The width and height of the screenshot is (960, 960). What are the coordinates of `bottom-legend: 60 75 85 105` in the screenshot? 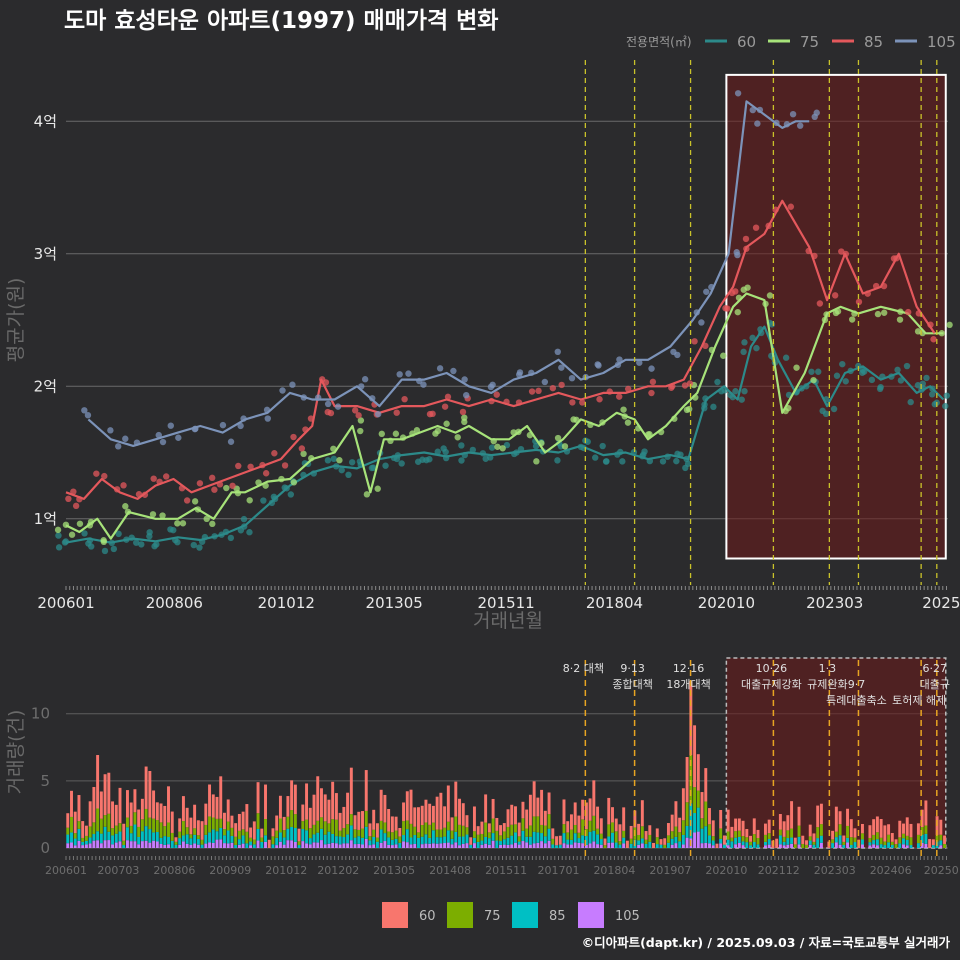 It's located at (511, 915).